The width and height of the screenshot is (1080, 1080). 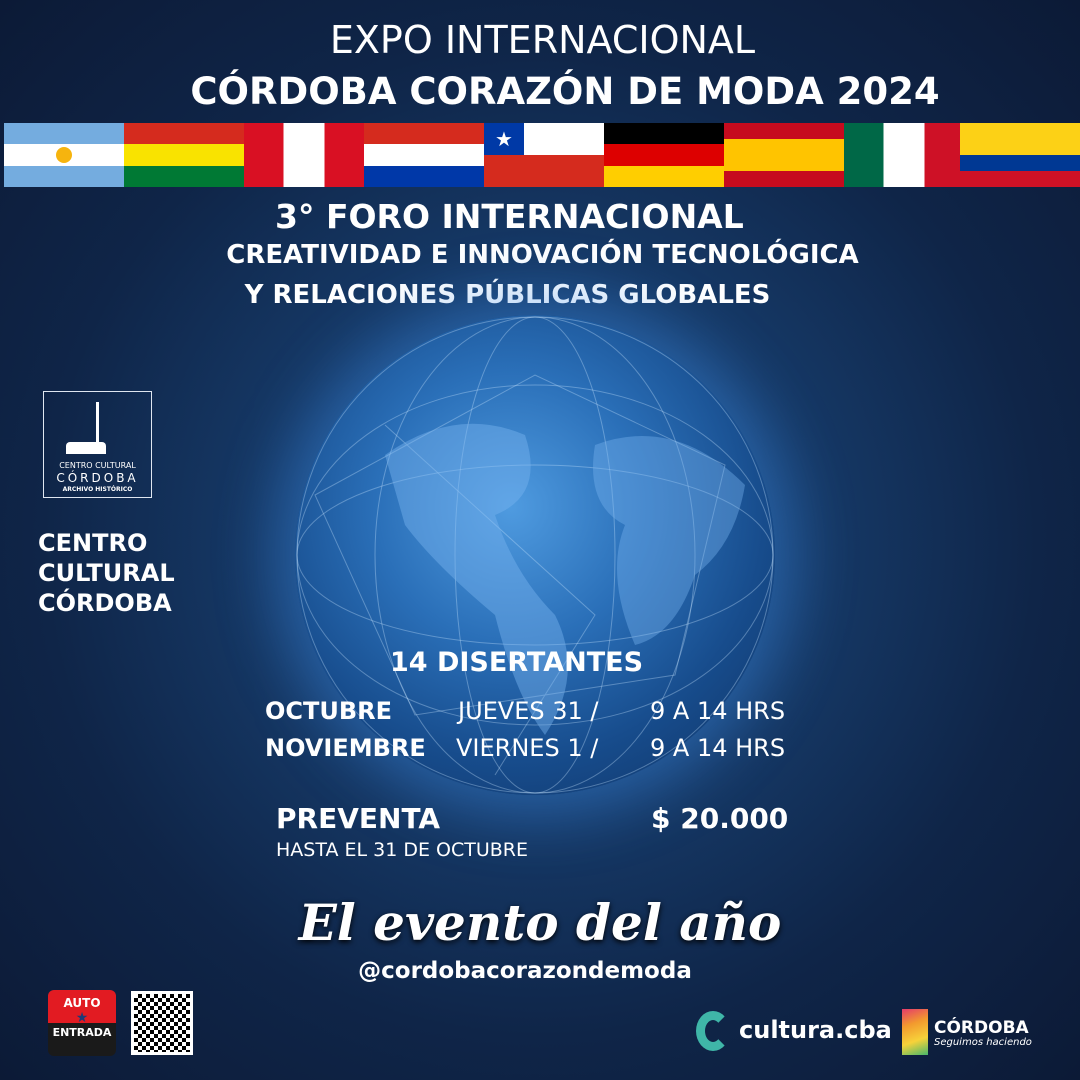 I want to click on star-icon: ★, so click(x=82, y=1018).